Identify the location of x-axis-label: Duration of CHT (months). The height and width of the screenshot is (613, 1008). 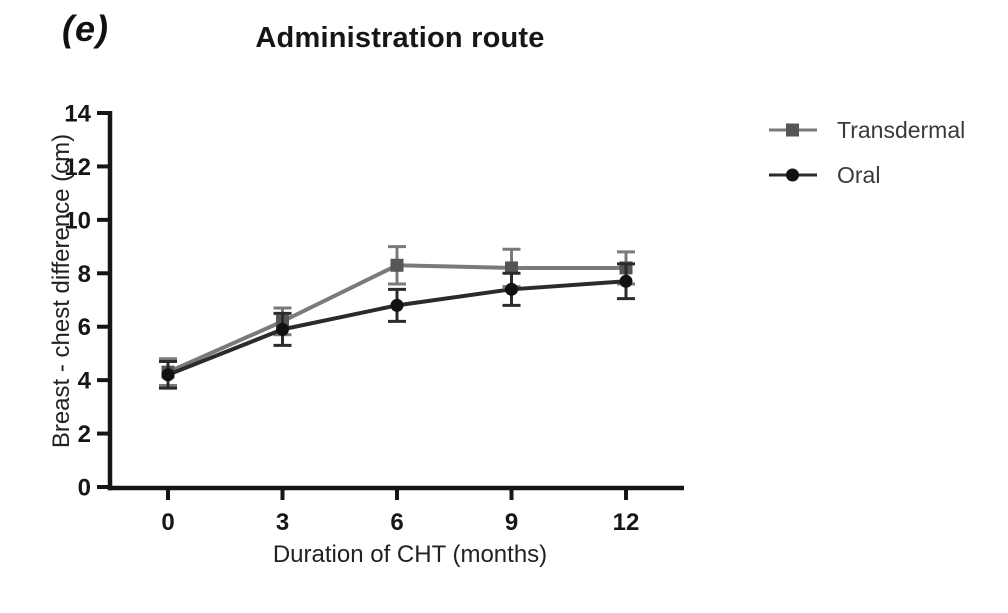
(410, 554).